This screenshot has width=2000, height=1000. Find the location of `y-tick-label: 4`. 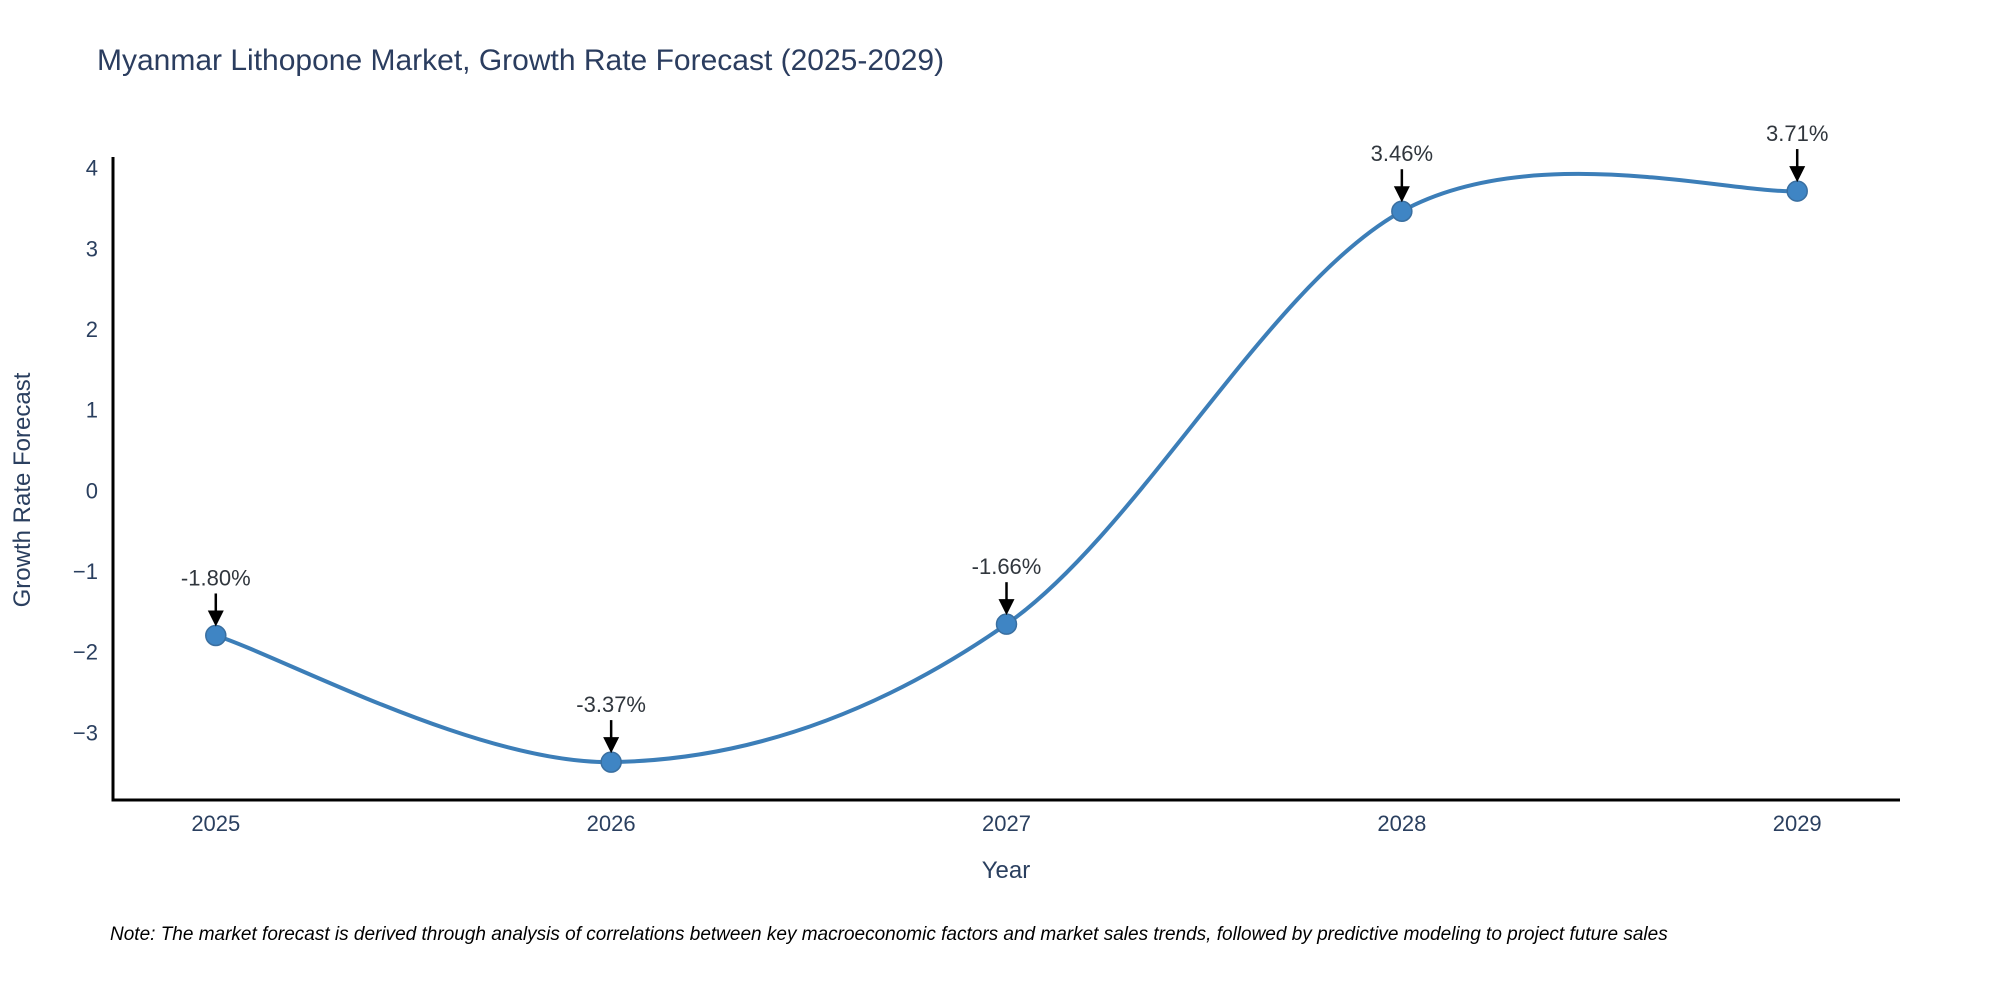

y-tick-label: 4 is located at coordinates (92, 168).